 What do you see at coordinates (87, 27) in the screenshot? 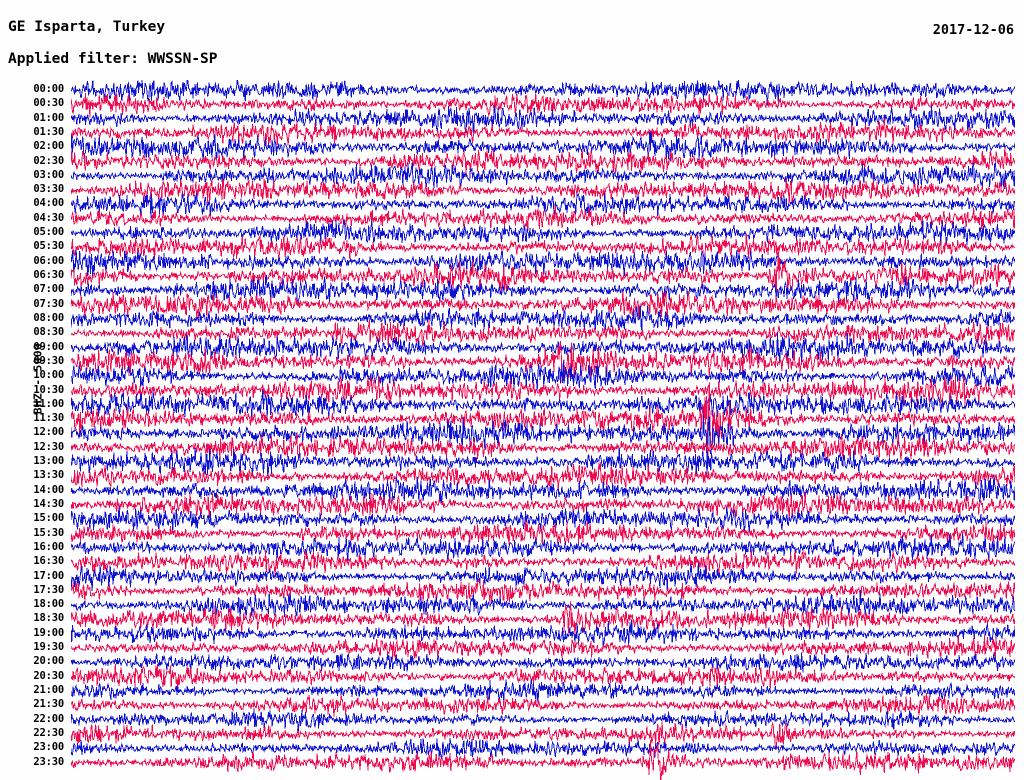
I see `page-title: GE Isparta, Turkey` at bounding box center [87, 27].